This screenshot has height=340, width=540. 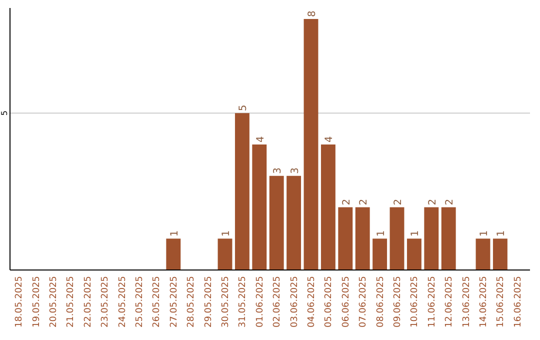 I want to click on x-tick-label: 14.06.2025, so click(x=484, y=302).